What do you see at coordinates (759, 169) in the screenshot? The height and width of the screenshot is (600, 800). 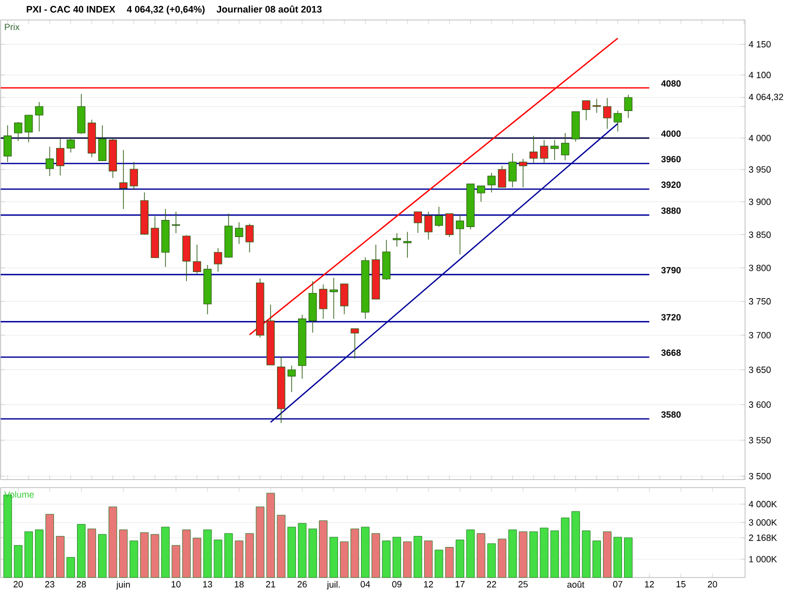 I see `y-tick-label: 3 950` at bounding box center [759, 169].